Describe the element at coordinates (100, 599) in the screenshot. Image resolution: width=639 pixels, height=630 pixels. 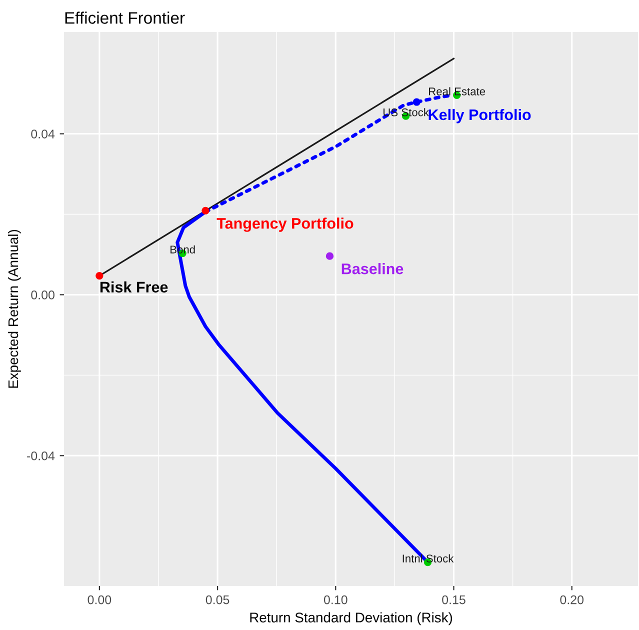
I see `x-tick-label: 0.00` at that location.